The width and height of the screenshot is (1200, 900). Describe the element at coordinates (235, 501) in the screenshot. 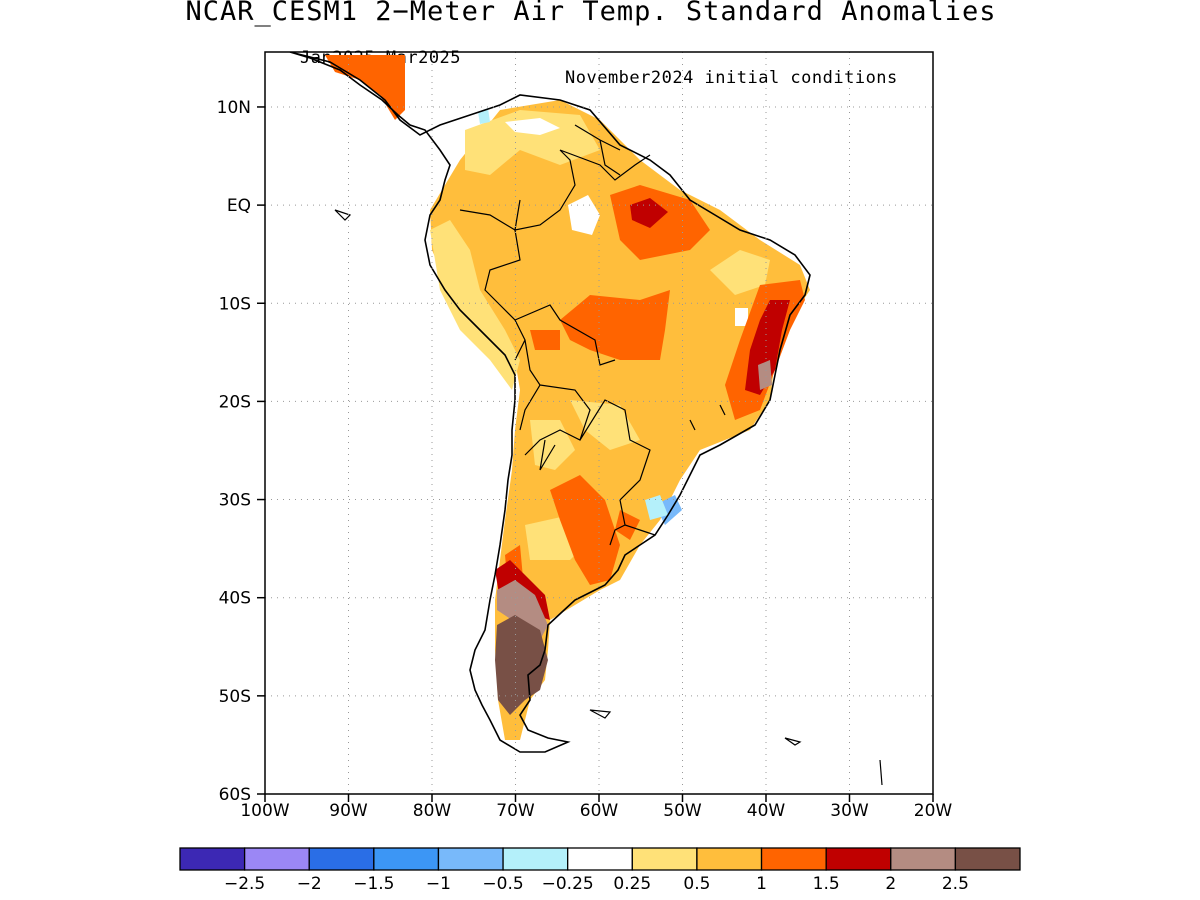

I see `lat-tick-label: 30S` at that location.